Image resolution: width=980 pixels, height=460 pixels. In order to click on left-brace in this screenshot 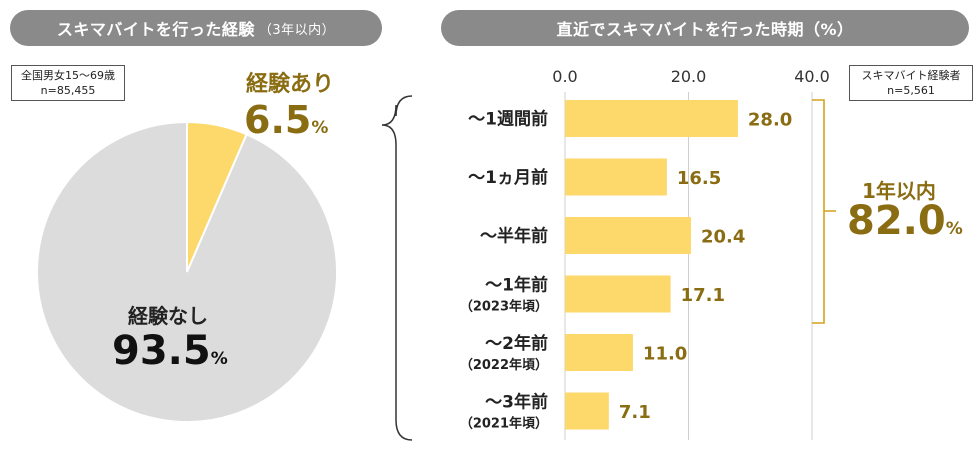, I will do `click(397, 268)`.